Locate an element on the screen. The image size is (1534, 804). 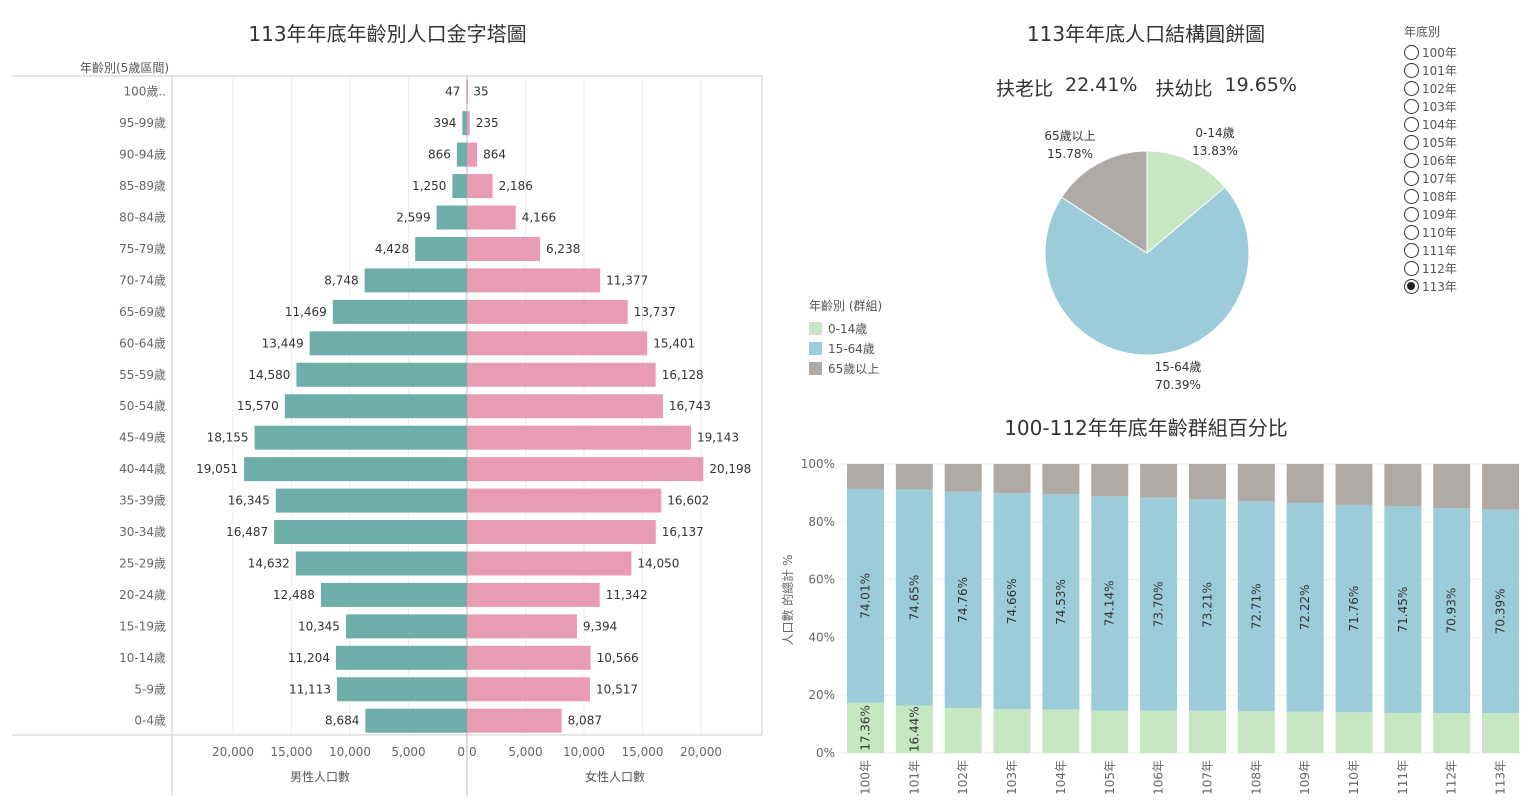
year-option: 107年 is located at coordinates (1430, 178).